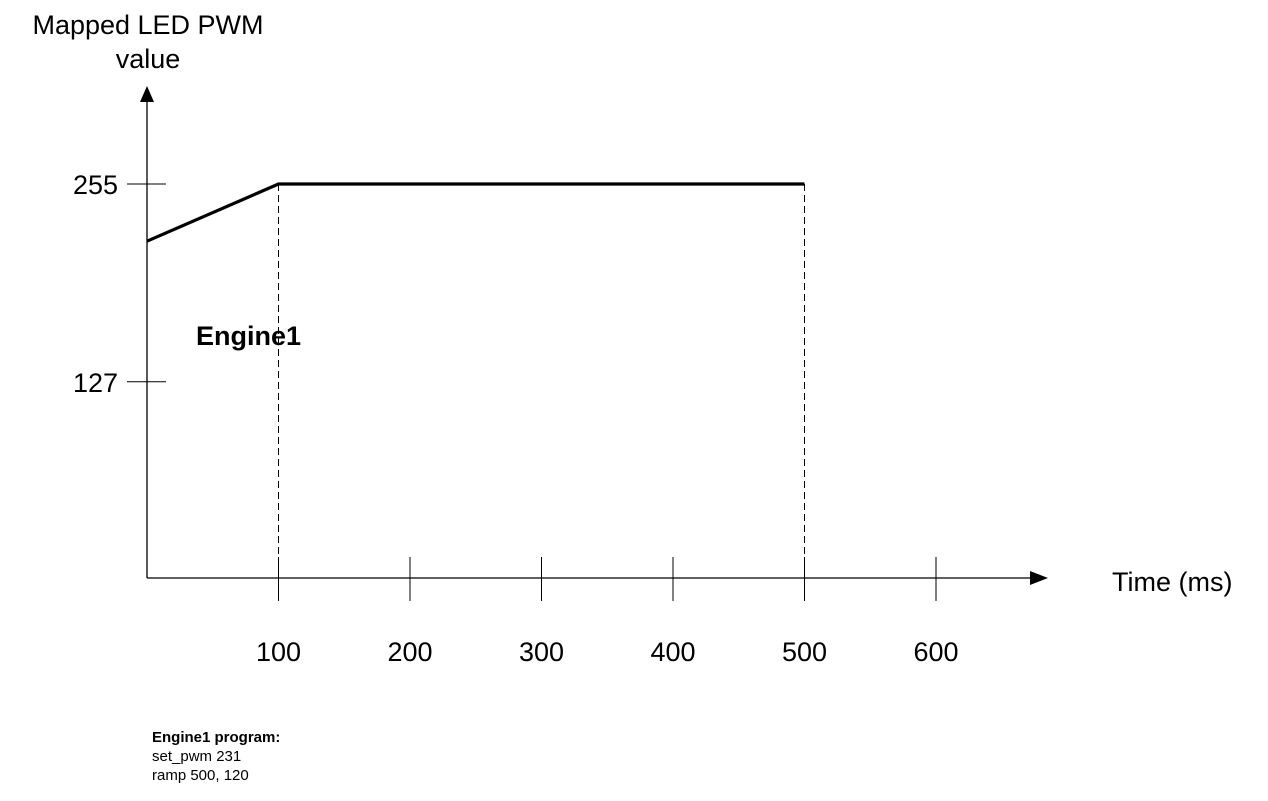  Describe the element at coordinates (935, 652) in the screenshot. I see `x-tick-label: 600` at that location.